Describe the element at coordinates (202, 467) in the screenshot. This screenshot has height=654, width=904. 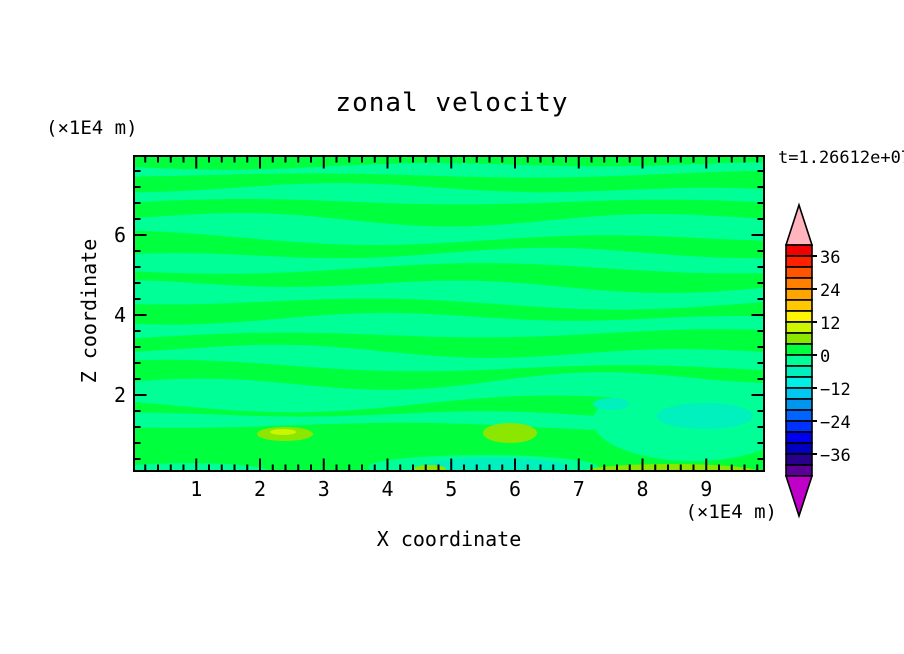
I see `spring-bottom-left-strip` at that location.